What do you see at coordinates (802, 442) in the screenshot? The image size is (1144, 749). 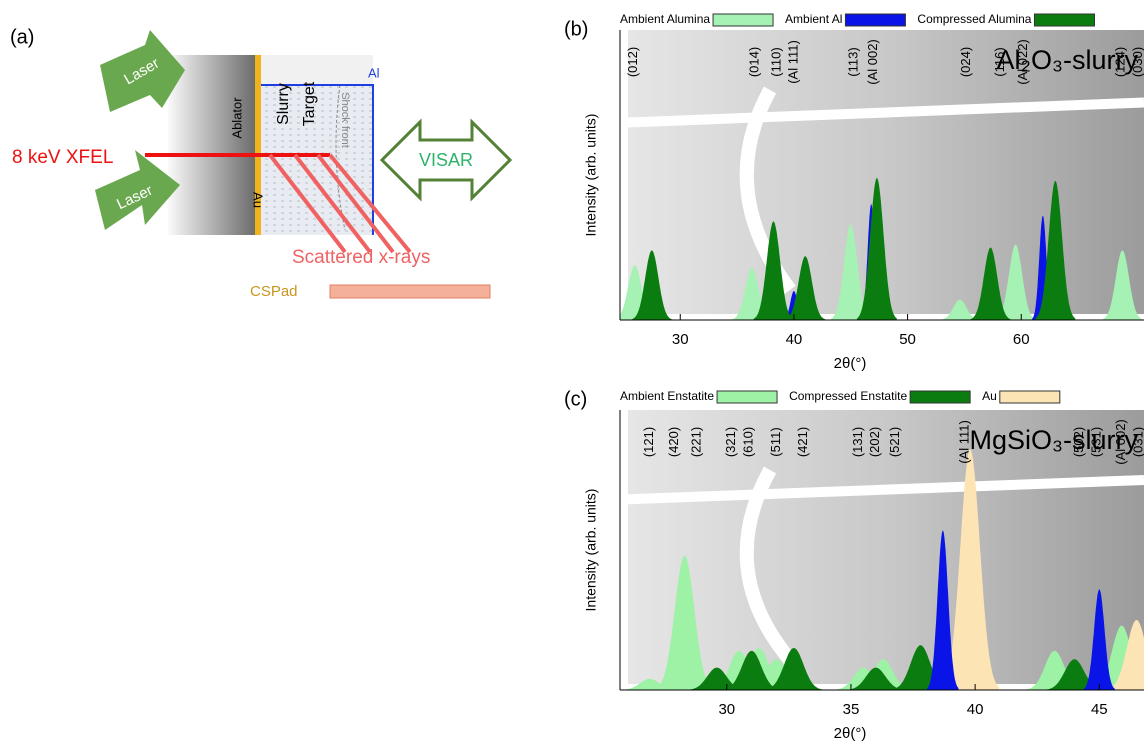 I see `peak-label: (421)` at bounding box center [802, 442].